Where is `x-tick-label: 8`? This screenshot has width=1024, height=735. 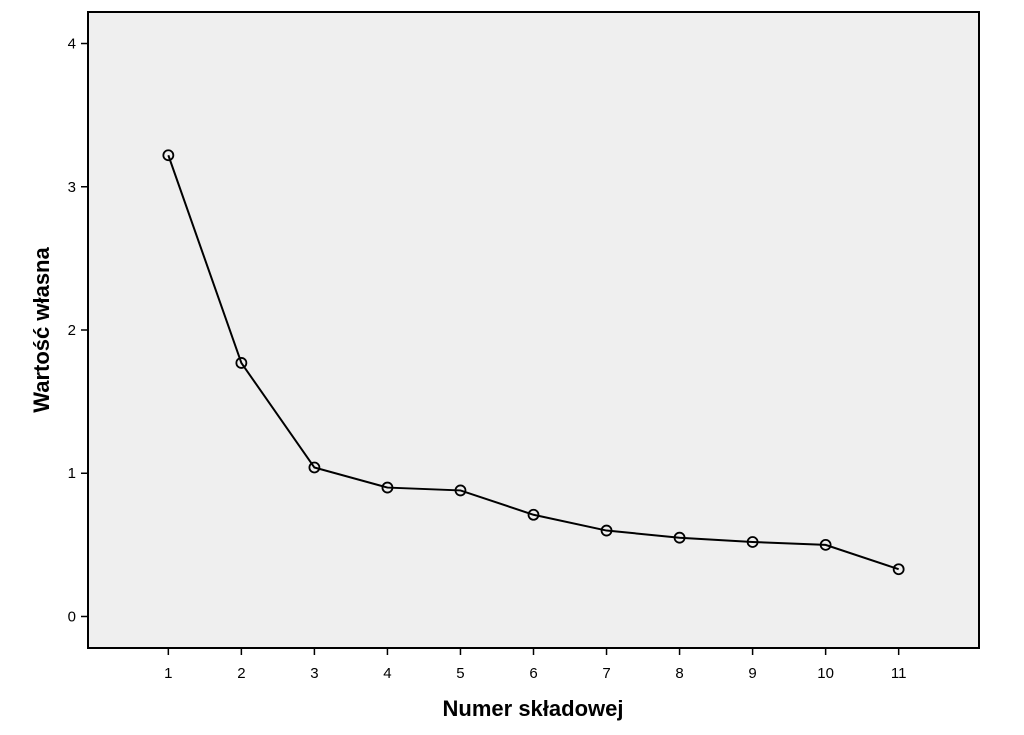 x-tick-label: 8 is located at coordinates (679, 673).